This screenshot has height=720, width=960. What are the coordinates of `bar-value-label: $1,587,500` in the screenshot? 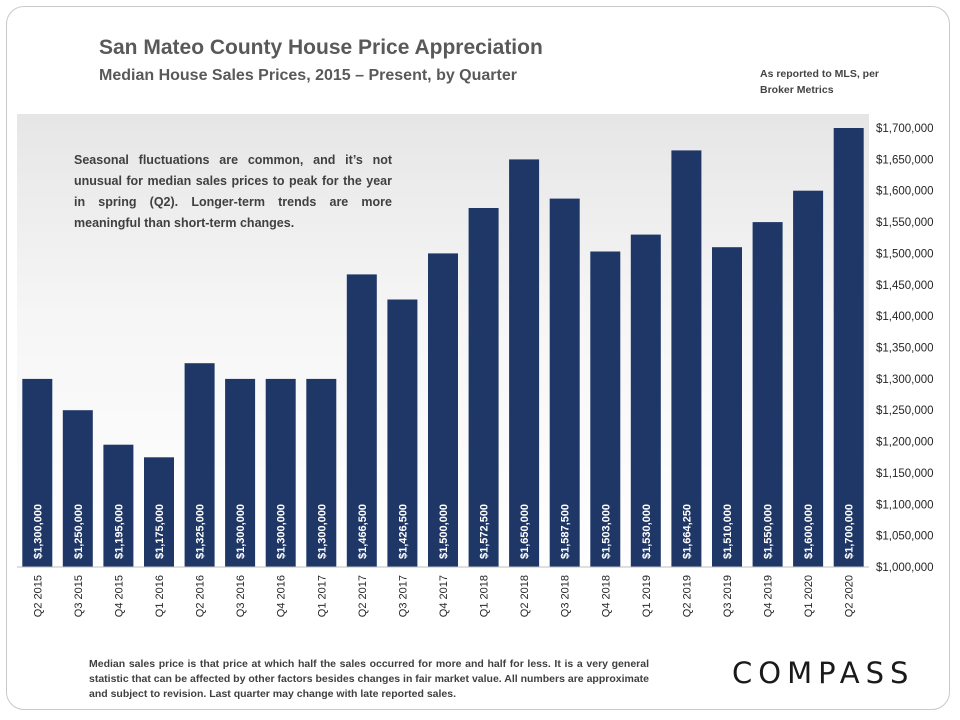 It's located at (566, 531).